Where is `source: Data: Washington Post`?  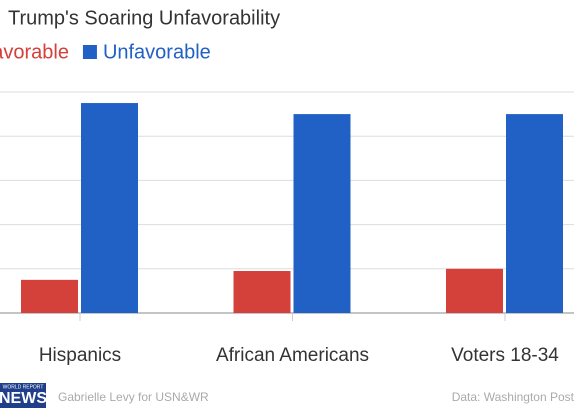 source: Data: Washington Post is located at coordinates (513, 397).